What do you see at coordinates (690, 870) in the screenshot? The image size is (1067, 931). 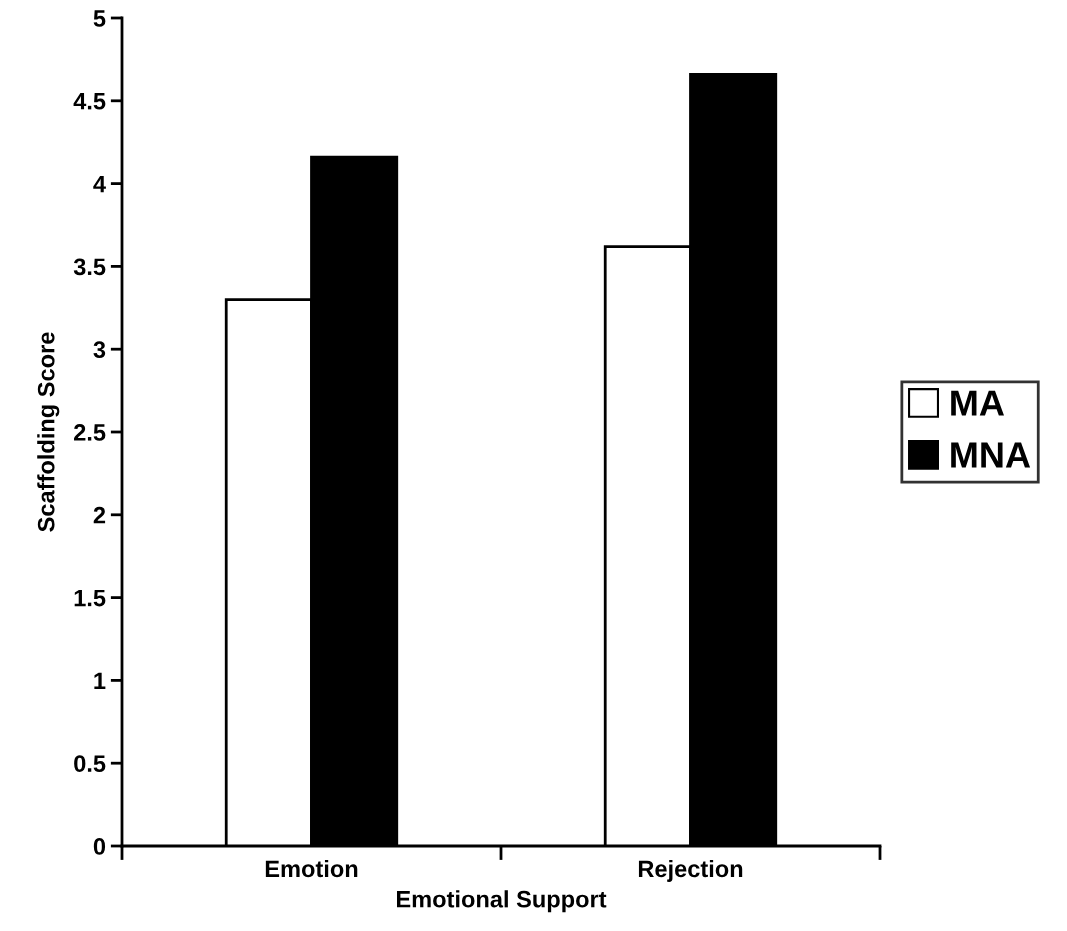 I see `x-tick-label: Rejection` at bounding box center [690, 870].